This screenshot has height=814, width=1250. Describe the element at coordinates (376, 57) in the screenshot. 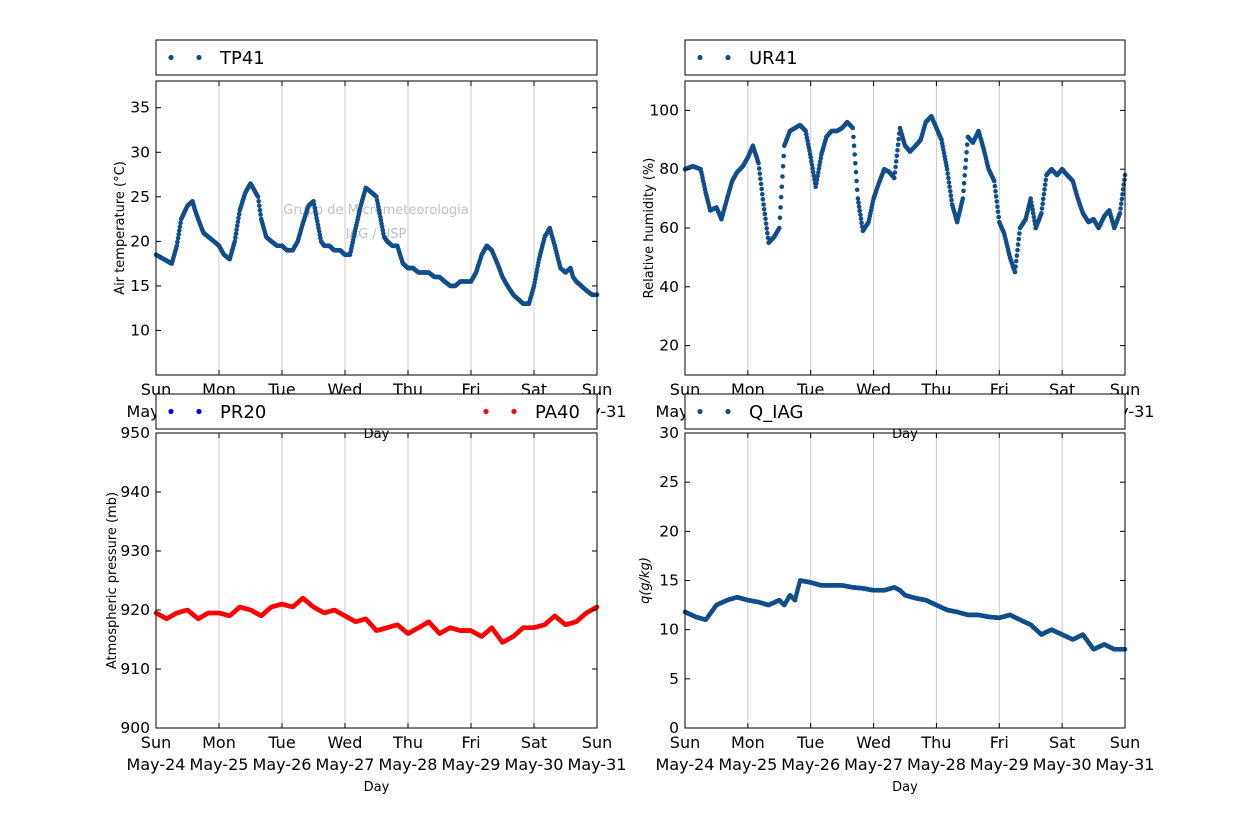

I see `legend: TP41` at that location.